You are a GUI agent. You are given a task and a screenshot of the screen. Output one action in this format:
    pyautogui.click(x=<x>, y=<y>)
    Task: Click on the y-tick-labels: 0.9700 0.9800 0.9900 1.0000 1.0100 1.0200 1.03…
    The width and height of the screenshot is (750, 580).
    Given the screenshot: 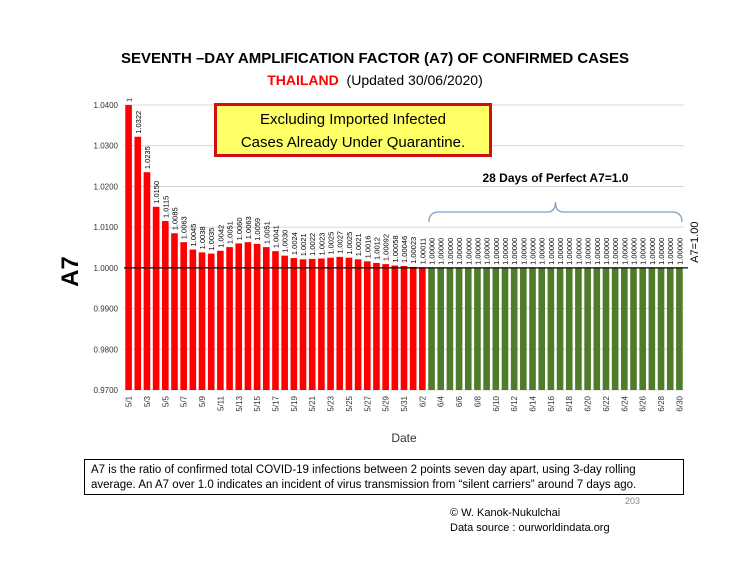 What is the action you would take?
    pyautogui.click(x=106, y=248)
    